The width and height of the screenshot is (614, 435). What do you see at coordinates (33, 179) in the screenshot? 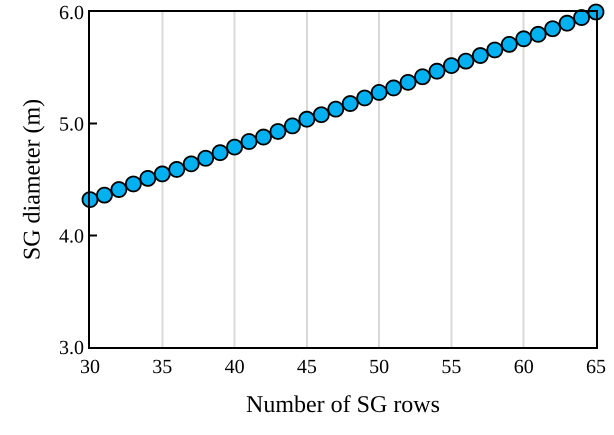
I see `y-axis-title: SG diameter (m)` at bounding box center [33, 179].